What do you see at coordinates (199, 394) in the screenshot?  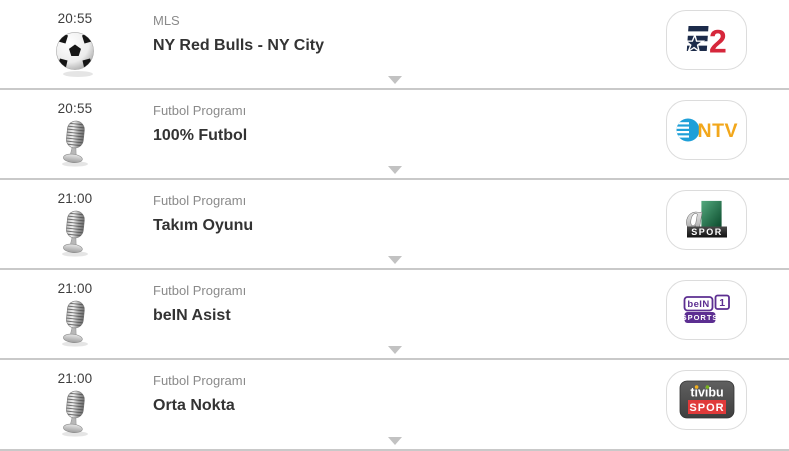 I see `program-info: Futbol Programı Orta Nokta` at bounding box center [199, 394].